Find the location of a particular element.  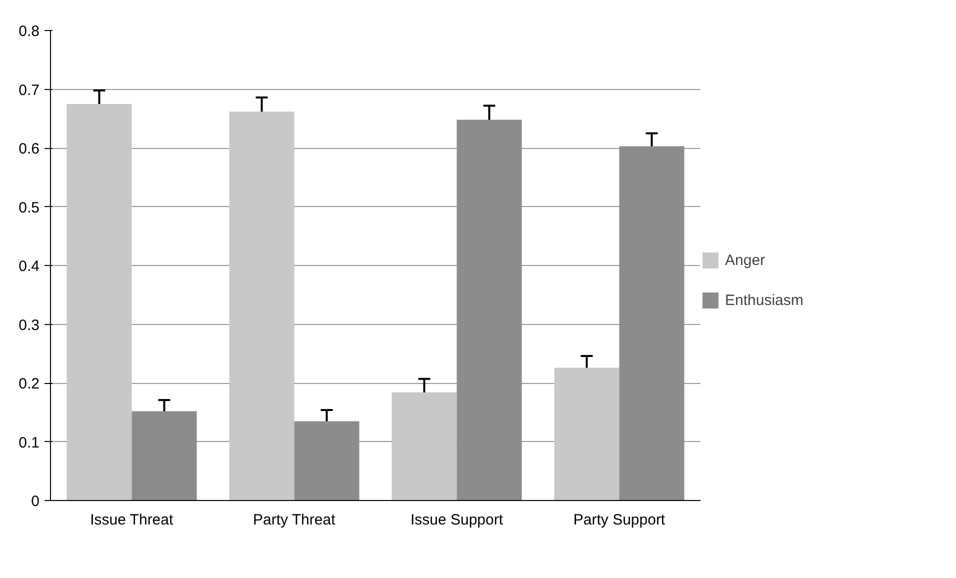

y-tick-label: 0.7 is located at coordinates (29, 90).